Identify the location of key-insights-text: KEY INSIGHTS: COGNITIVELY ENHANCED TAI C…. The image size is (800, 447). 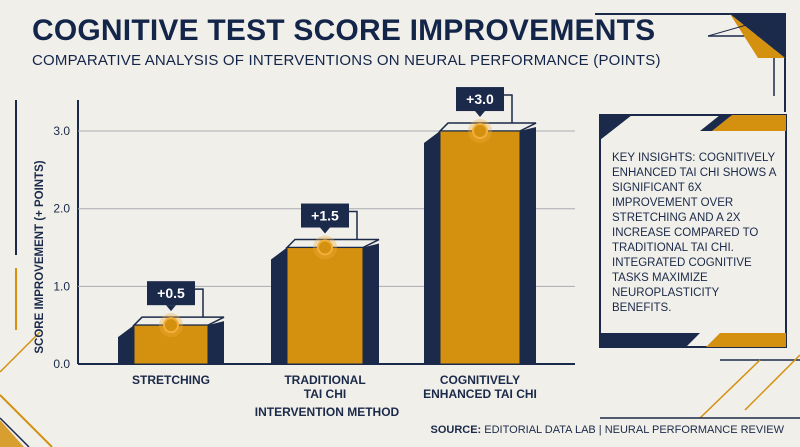
(694, 233).